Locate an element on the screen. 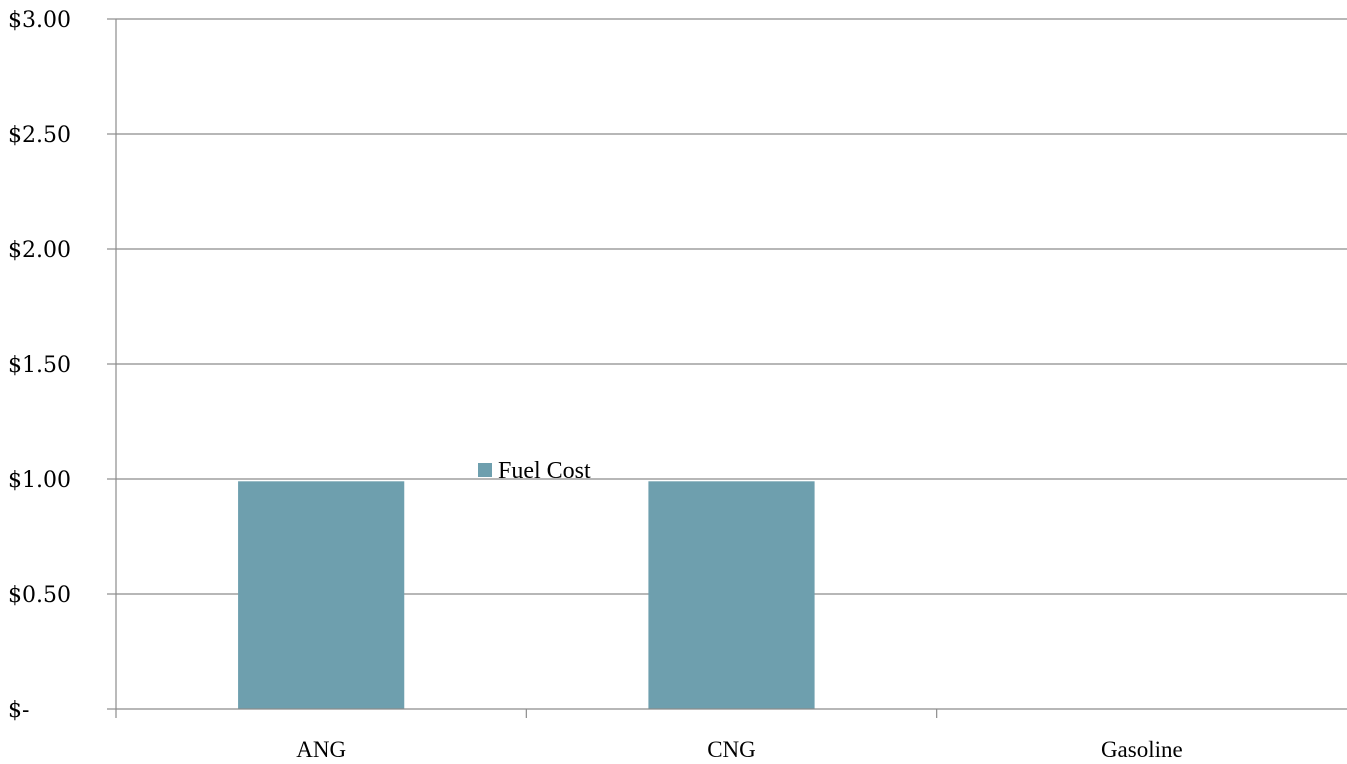  y-tick-label: $1.00 is located at coordinates (39, 480).